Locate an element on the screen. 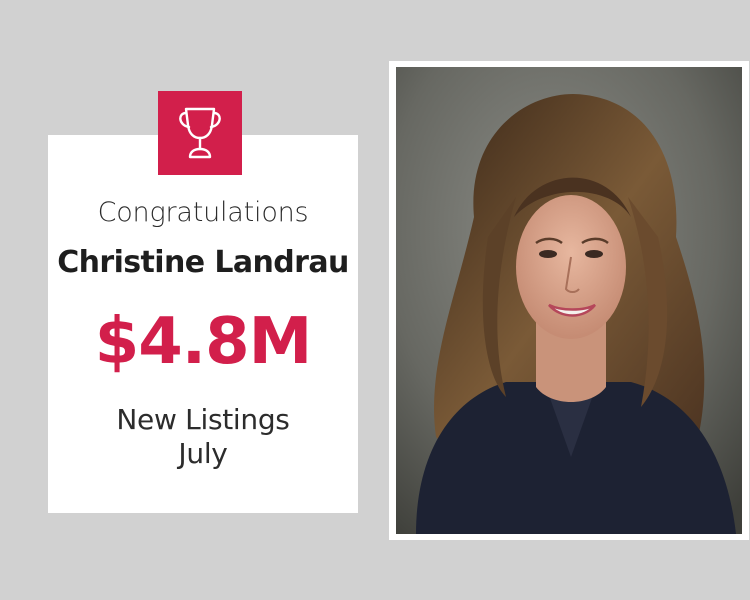 This screenshot has height=600, width=750. award-category: New Listings July is located at coordinates (203, 437).